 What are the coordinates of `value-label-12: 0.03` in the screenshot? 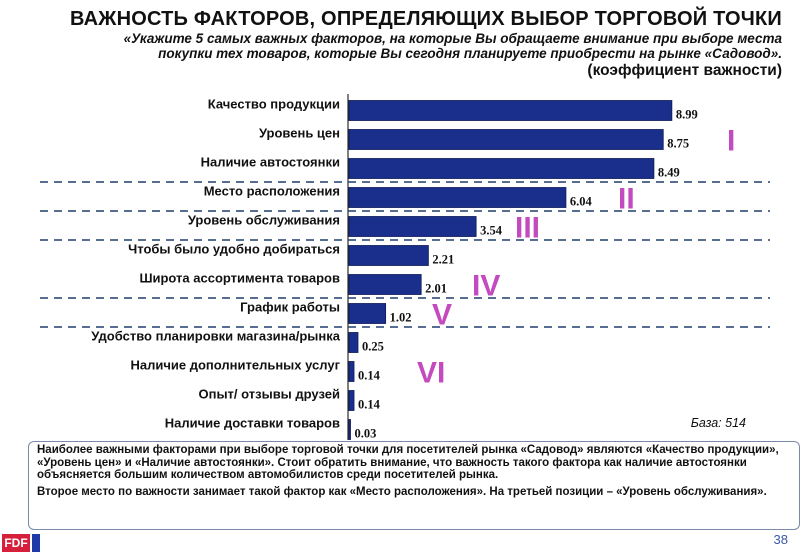 It's located at (366, 434).